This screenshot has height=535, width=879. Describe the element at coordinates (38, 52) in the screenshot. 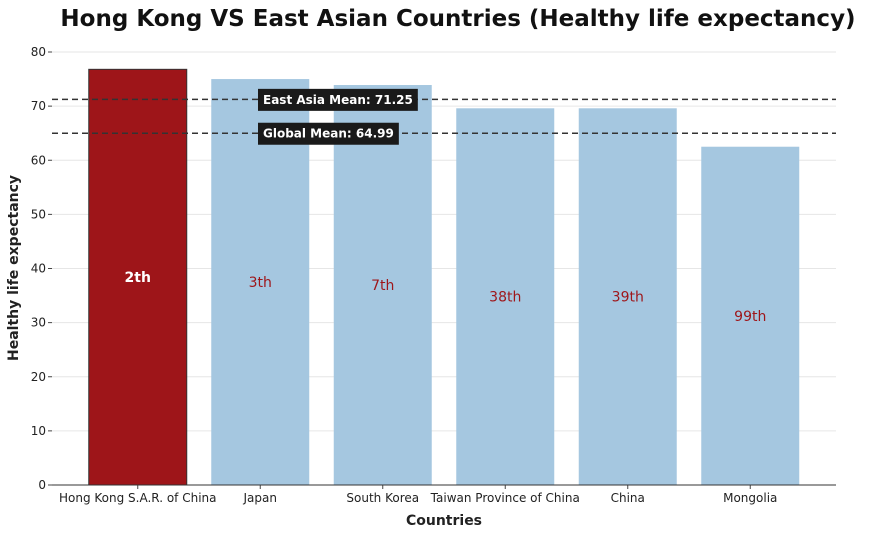

I see `y-tick-label: 80` at that location.